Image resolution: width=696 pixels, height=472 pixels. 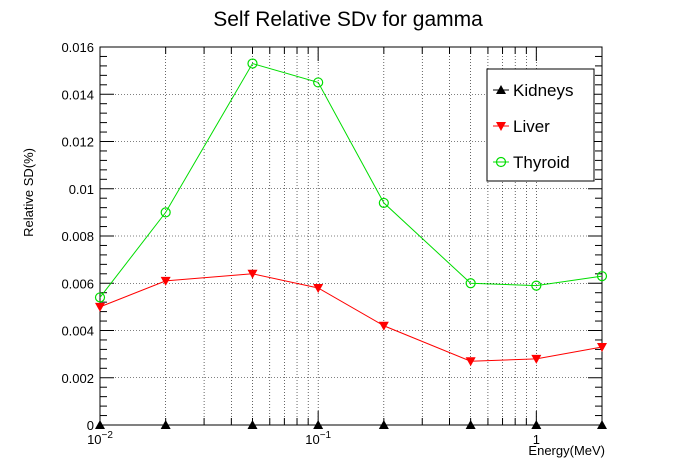 What do you see at coordinates (77, 47) in the screenshot?
I see `y-tick-label: 0.016` at bounding box center [77, 47].